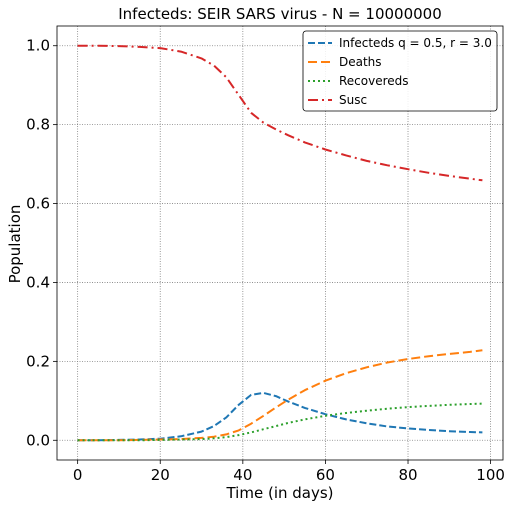 The height and width of the screenshot is (508, 510). Describe the element at coordinates (360, 62) in the screenshot. I see `legend-entry: Deaths` at that location.